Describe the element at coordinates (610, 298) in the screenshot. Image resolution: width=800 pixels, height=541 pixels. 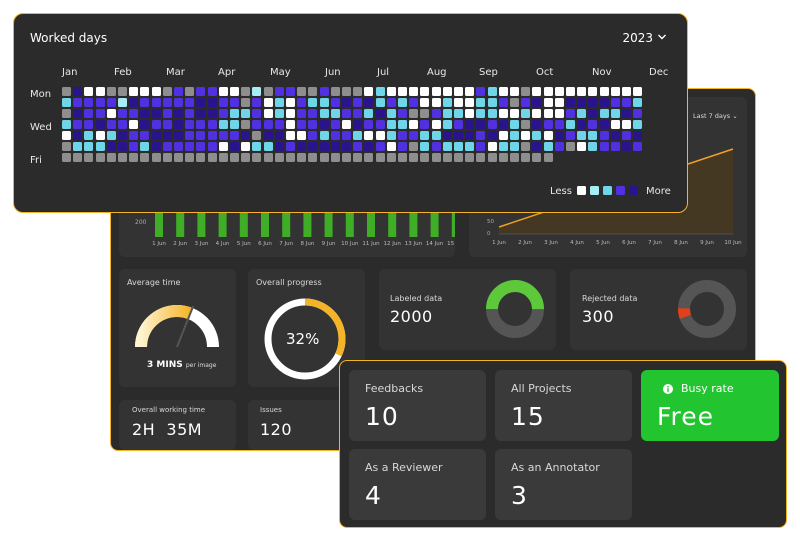
I see `rejected-data-label: Rejected data` at that location.